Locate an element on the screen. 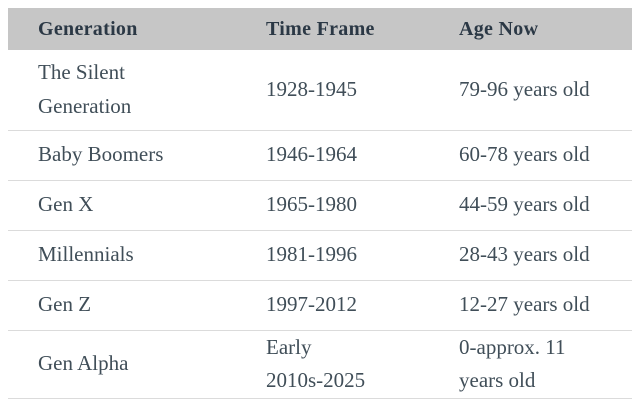 This screenshot has height=414, width=640. table-row-millennials: Millennials 1981-1996 28-43 years old is located at coordinates (320, 255).